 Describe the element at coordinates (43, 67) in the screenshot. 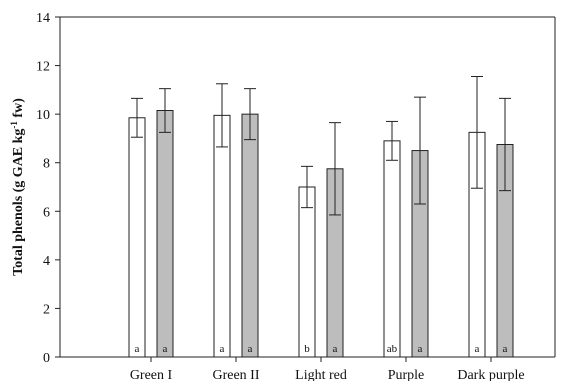

I see `y-tick-label: 12` at that location.